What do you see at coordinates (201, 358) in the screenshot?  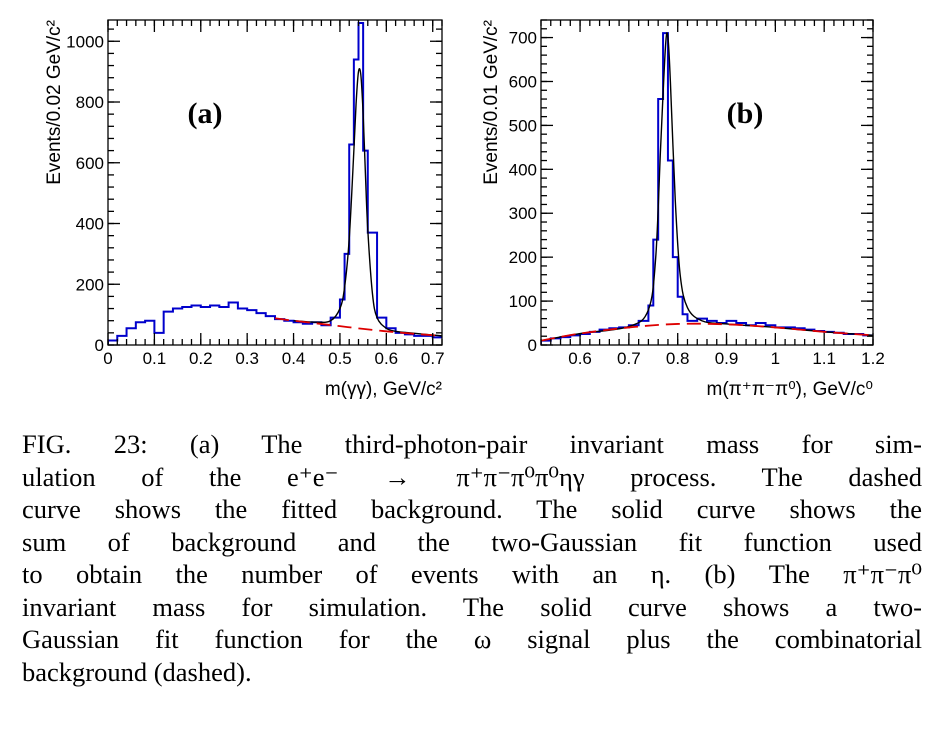 I see `x-tick-label: 0.2` at bounding box center [201, 358].